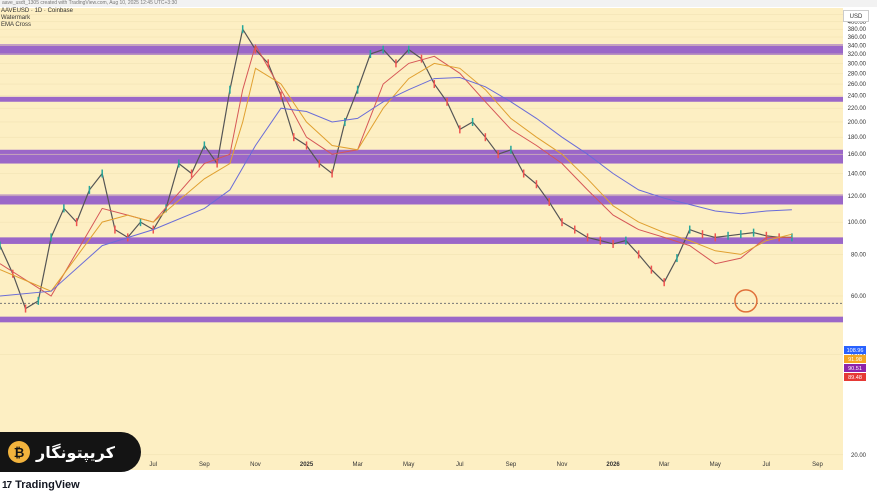 The width and height of the screenshot is (877, 493). I want to click on ema-cross-indicator: EMA Cross, so click(16, 25).